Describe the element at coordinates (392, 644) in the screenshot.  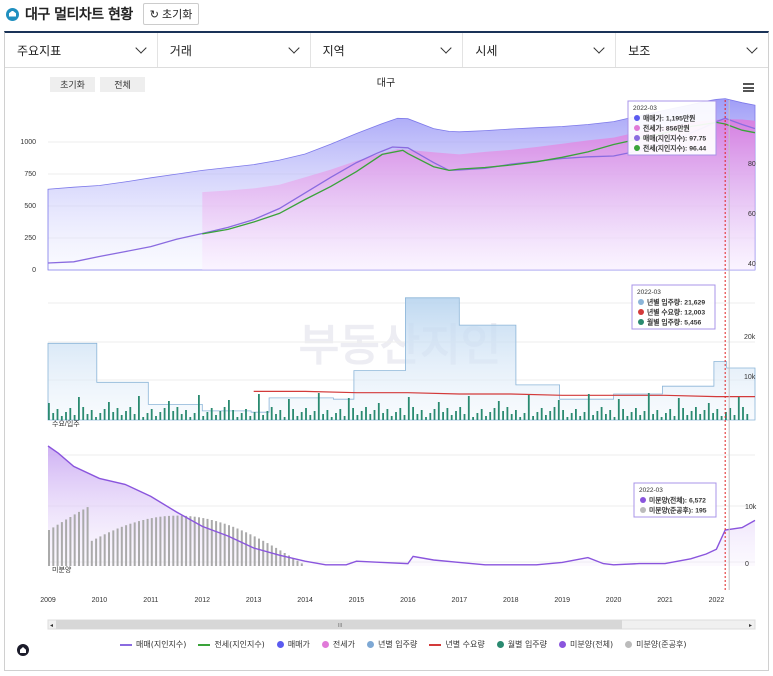
I see `legend-item: 년별 입주량` at that location.